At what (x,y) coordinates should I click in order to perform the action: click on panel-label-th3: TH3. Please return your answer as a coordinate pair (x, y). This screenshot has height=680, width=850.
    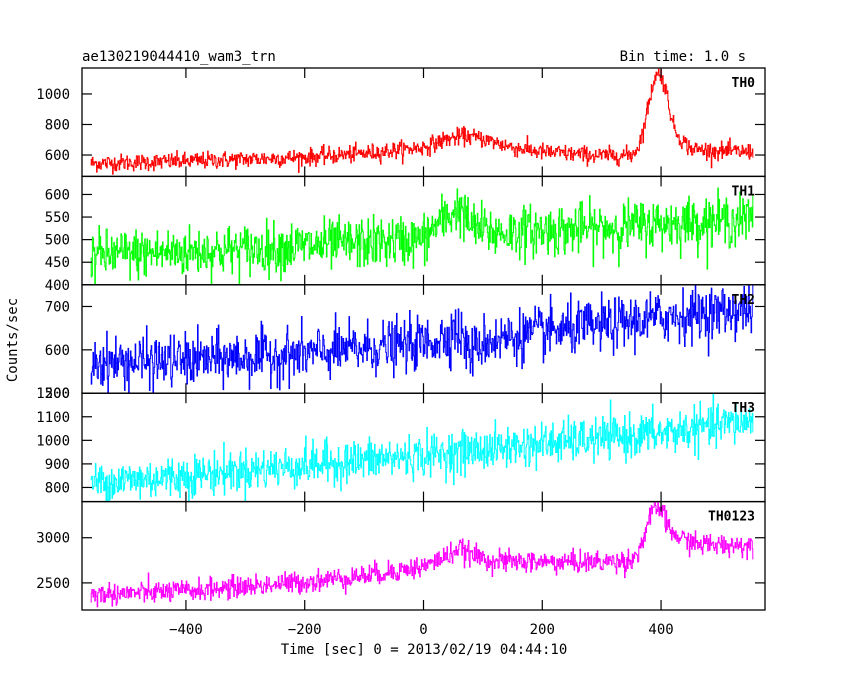
    Looking at the image, I should click on (743, 408).